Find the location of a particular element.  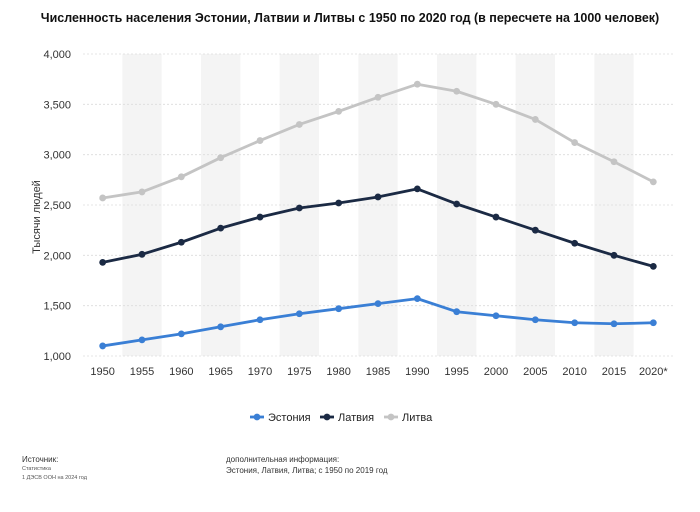

x-tick-label: 1990 is located at coordinates (417, 372).